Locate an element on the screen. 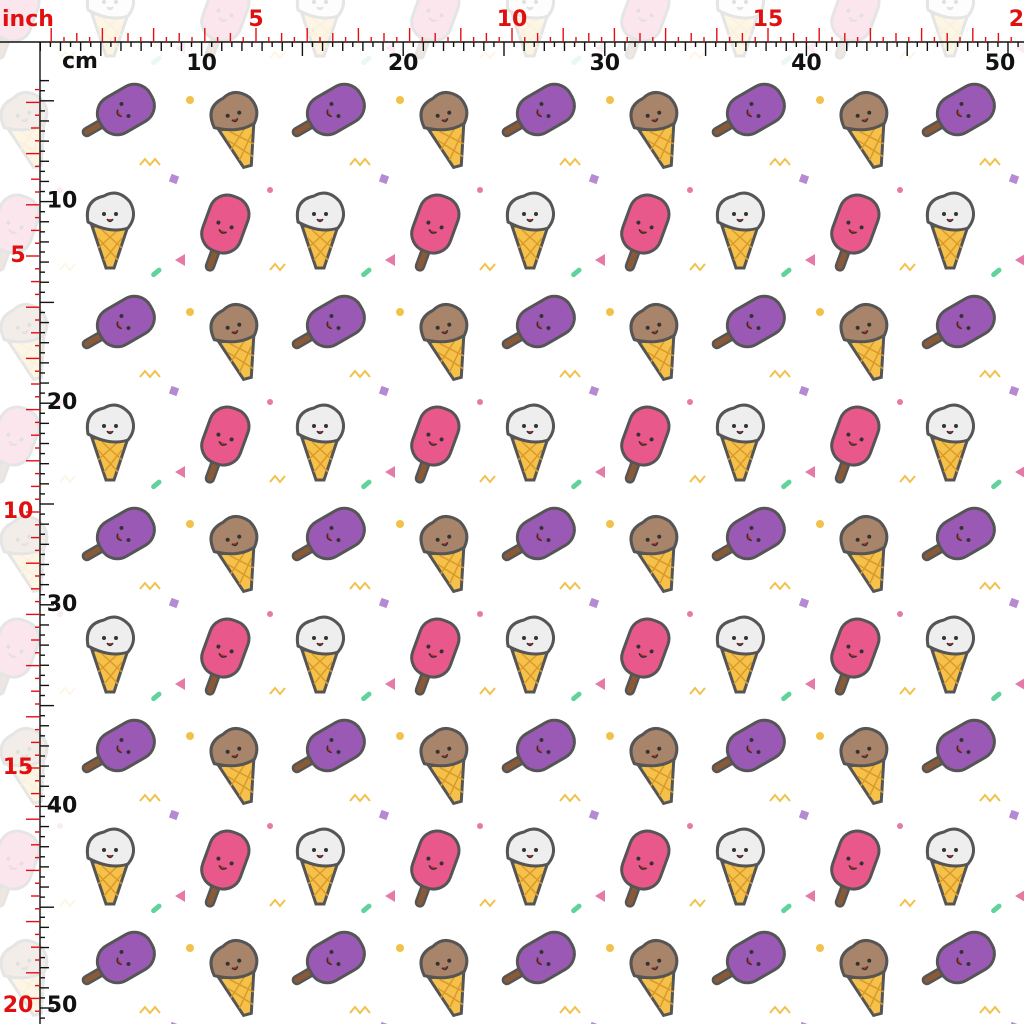  cm-unit: cm is located at coordinates (80, 61).